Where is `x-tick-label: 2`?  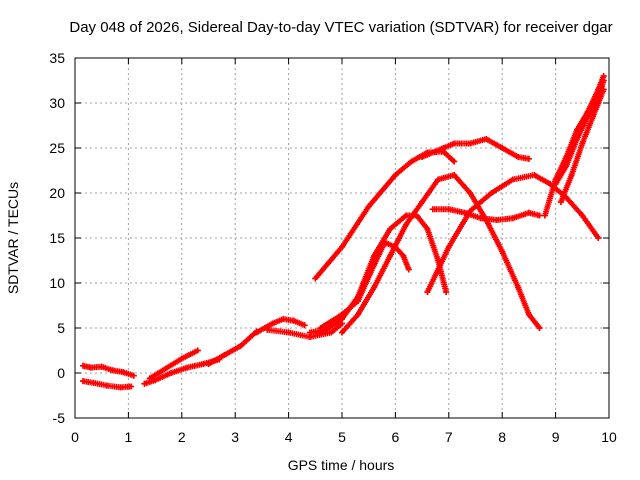 x-tick-label: 2 is located at coordinates (182, 437).